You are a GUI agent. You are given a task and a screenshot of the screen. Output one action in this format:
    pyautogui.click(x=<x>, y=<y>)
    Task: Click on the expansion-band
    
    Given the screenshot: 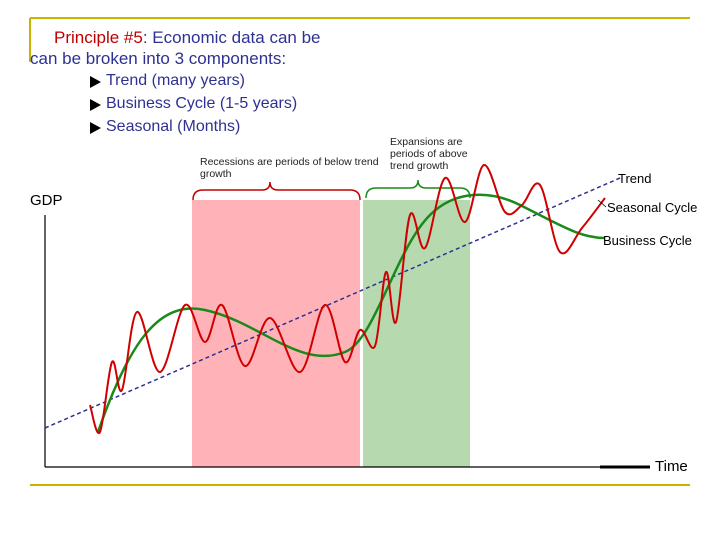 What is the action you would take?
    pyautogui.click(x=416, y=333)
    